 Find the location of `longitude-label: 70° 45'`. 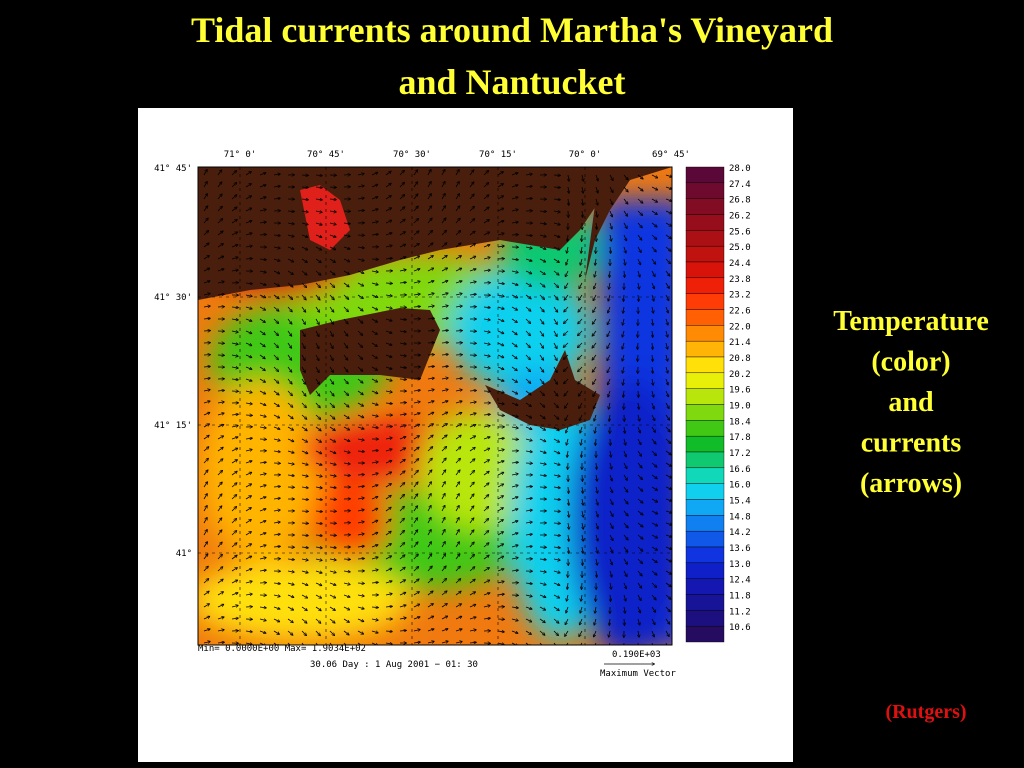

longitude-label: 70° 45' is located at coordinates (326, 155).